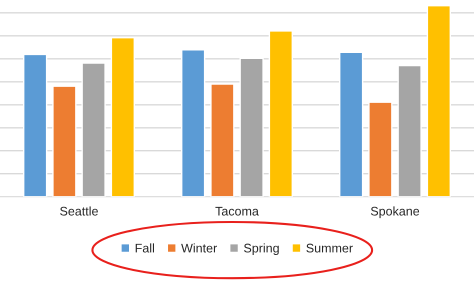  What do you see at coordinates (395, 212) in the screenshot?
I see `x-tick-label: Spokane` at bounding box center [395, 212].